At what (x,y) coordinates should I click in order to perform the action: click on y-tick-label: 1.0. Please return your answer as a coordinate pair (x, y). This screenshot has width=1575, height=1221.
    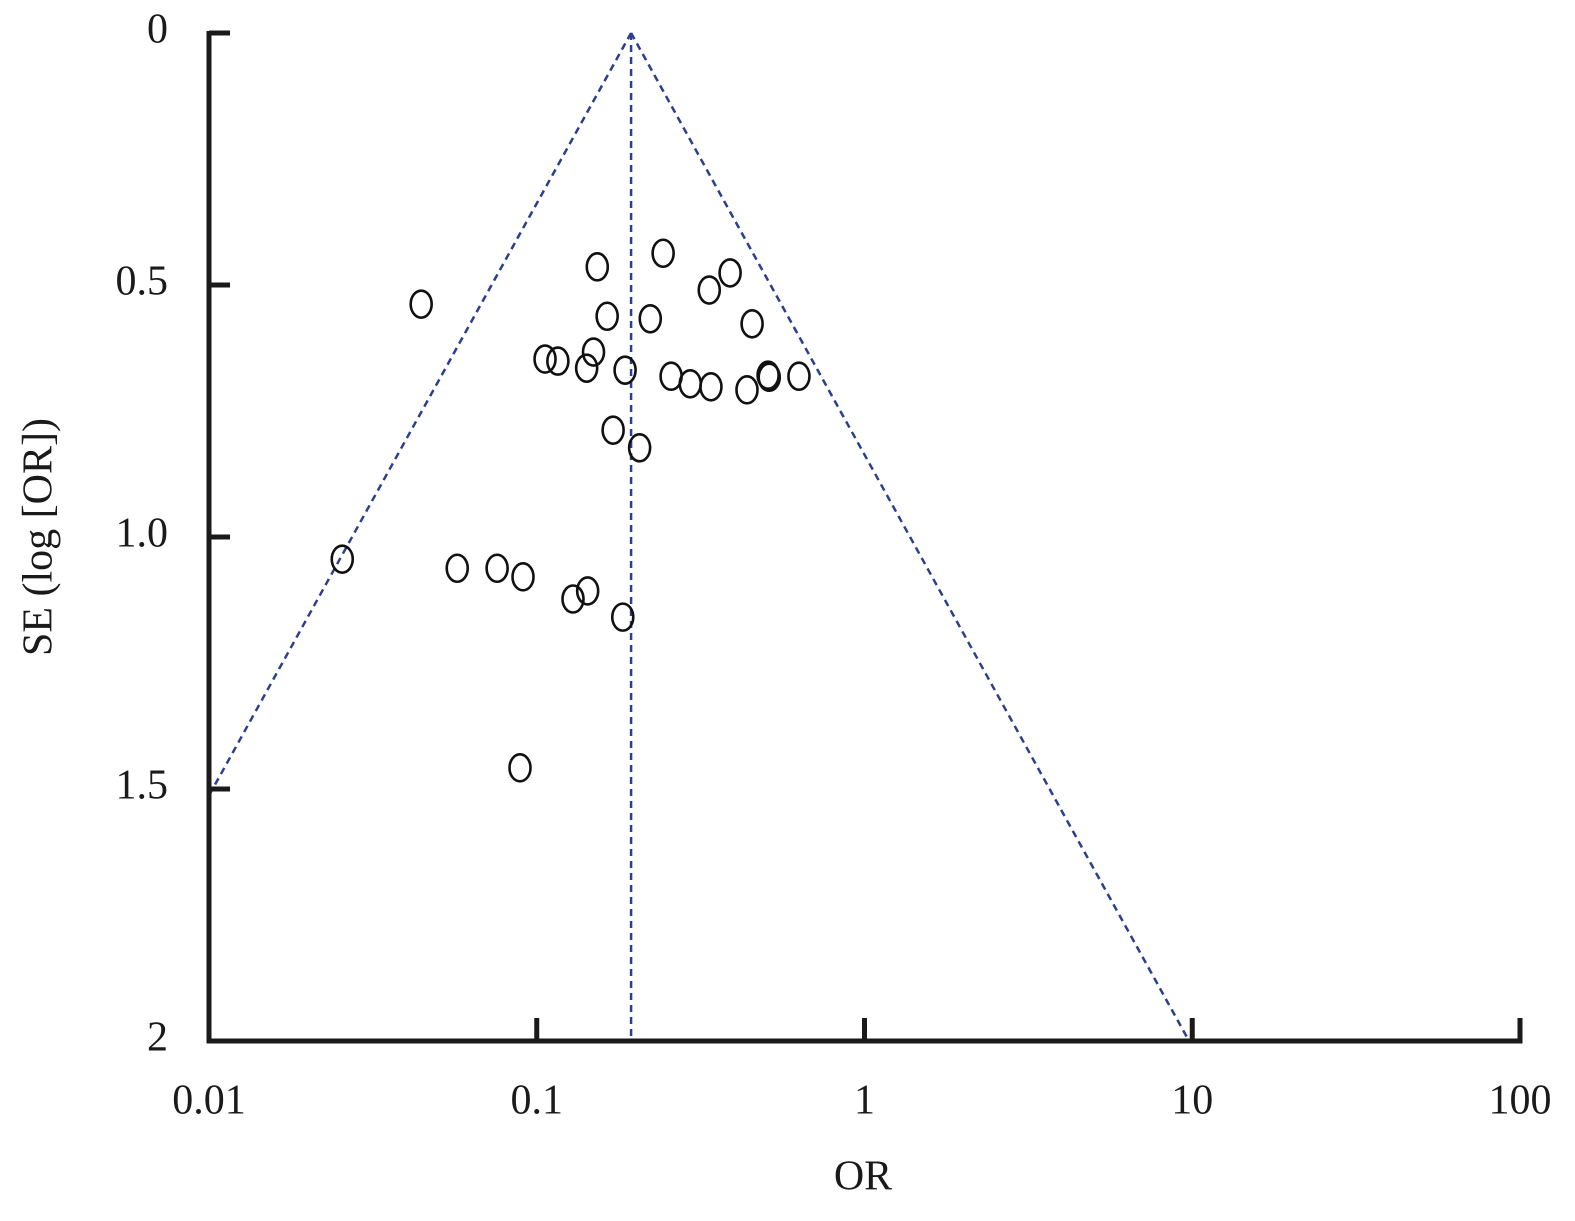
    Looking at the image, I should click on (142, 534).